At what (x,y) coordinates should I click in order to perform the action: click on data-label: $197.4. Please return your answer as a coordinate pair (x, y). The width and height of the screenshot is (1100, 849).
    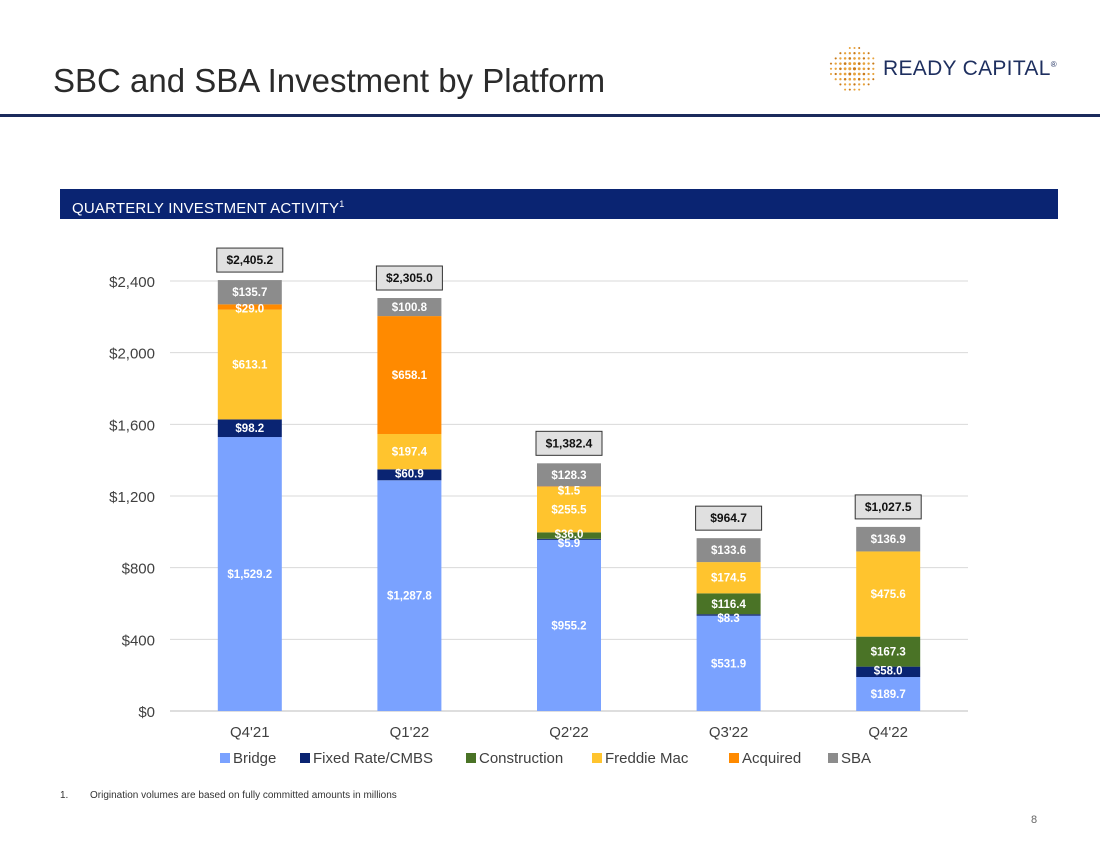
    Looking at the image, I should click on (410, 453).